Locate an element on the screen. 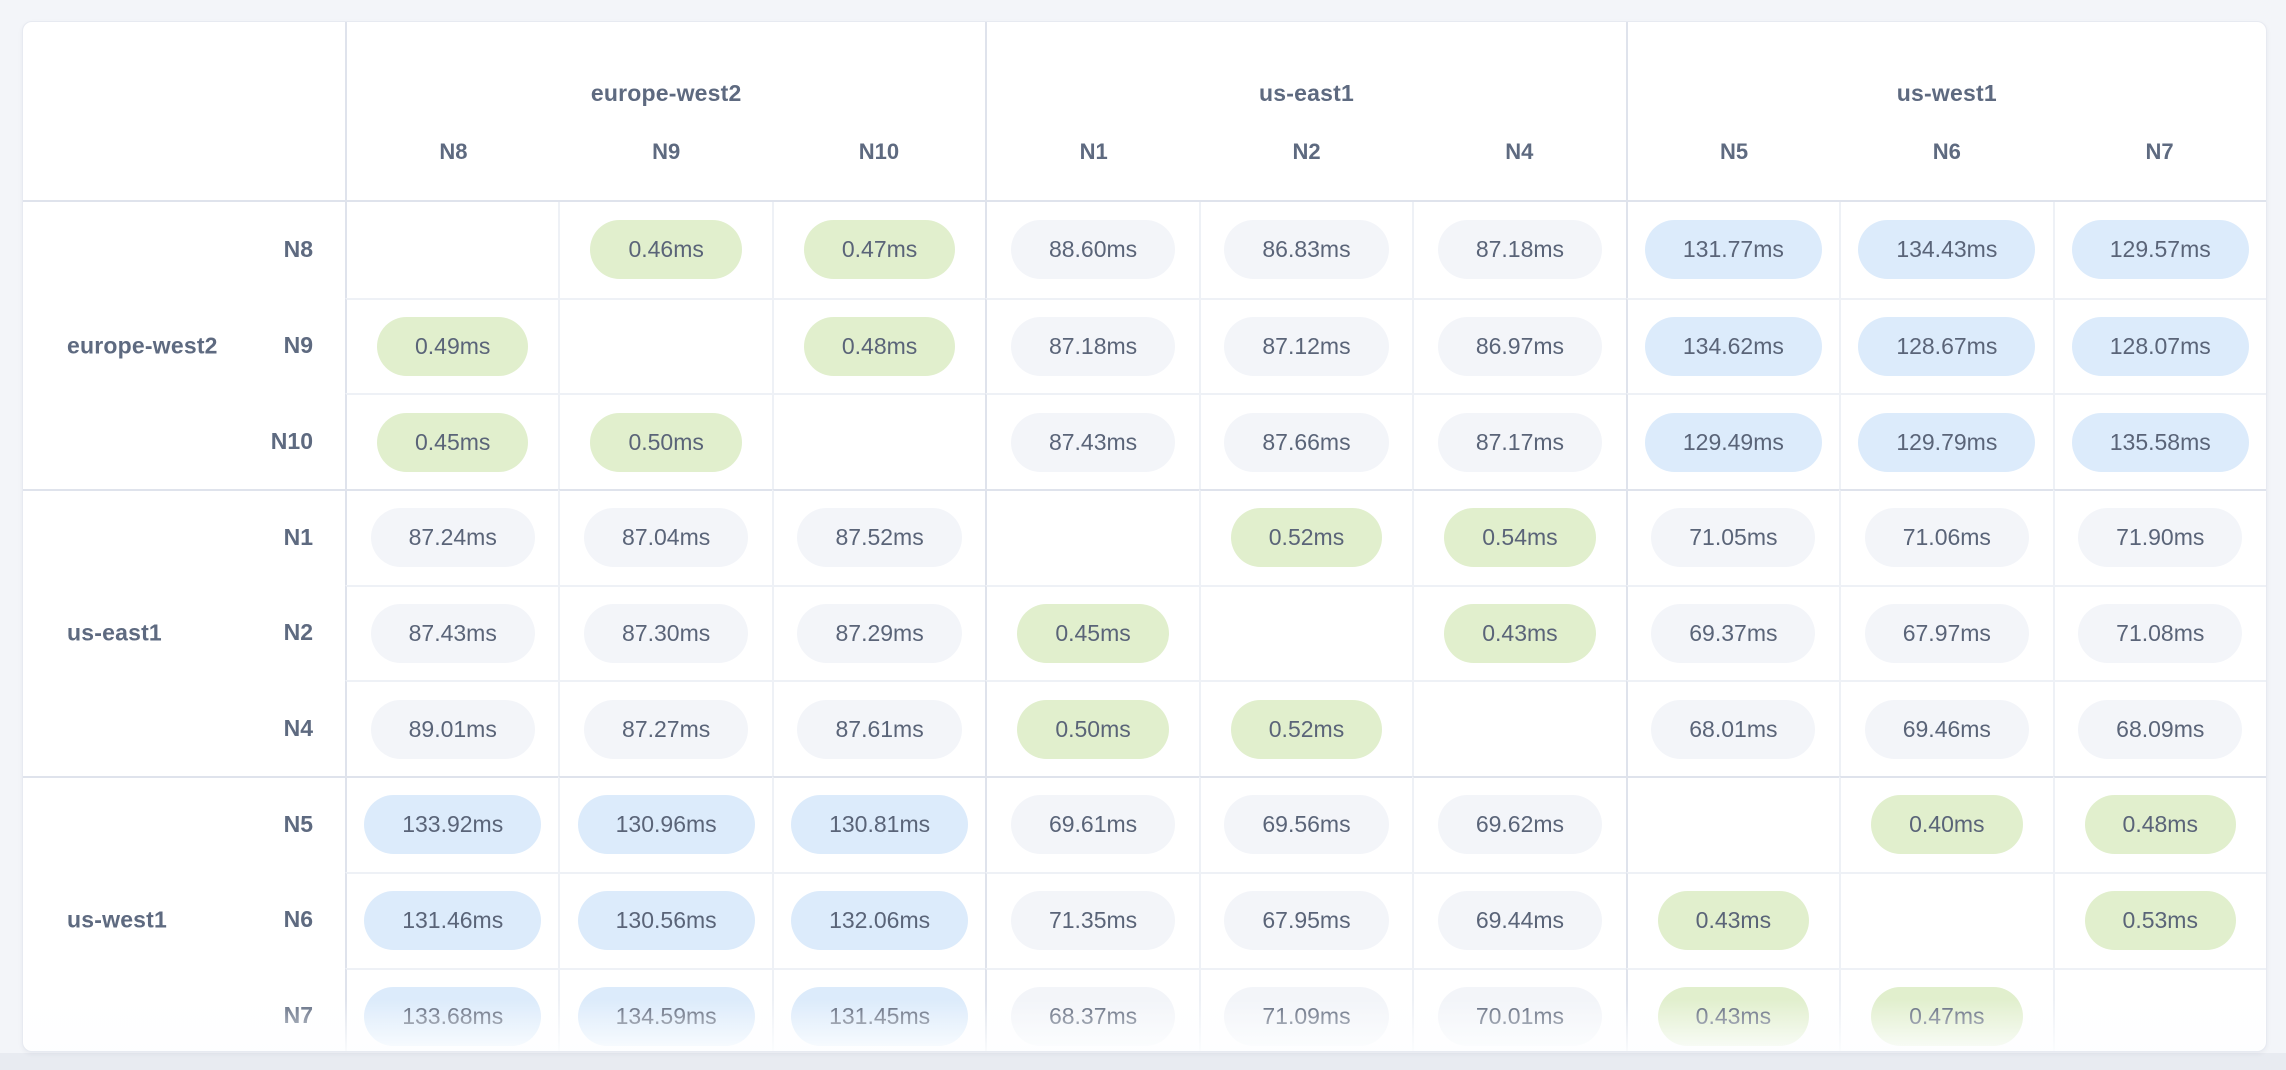  row-header-node: N6 is located at coordinates (298, 919).